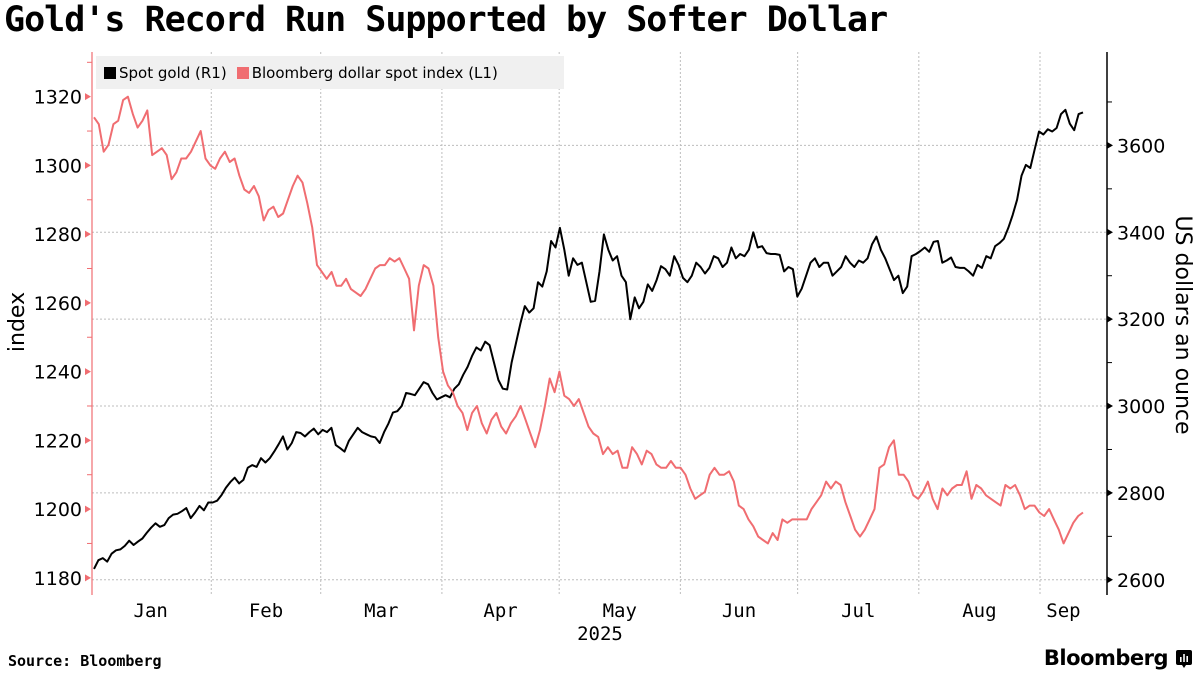  I want to click on left-tick-label: 1280, so click(58, 235).